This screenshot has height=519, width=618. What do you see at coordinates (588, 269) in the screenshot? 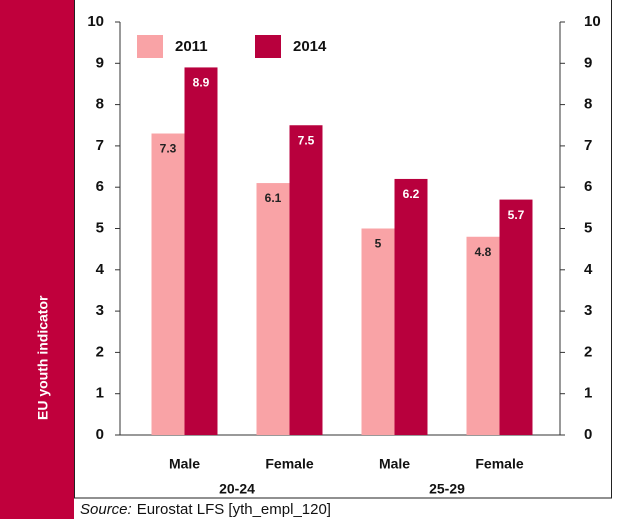
I see `y2-tick-label: 4` at bounding box center [588, 269].